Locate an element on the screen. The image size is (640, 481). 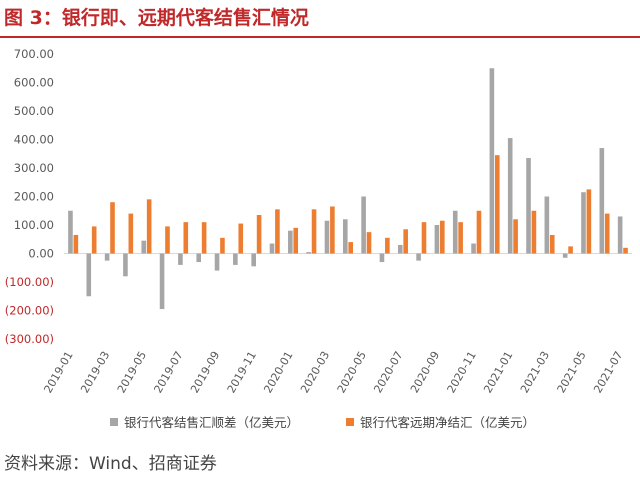
x-tick-label: 2020-01 is located at coordinates (278, 372).